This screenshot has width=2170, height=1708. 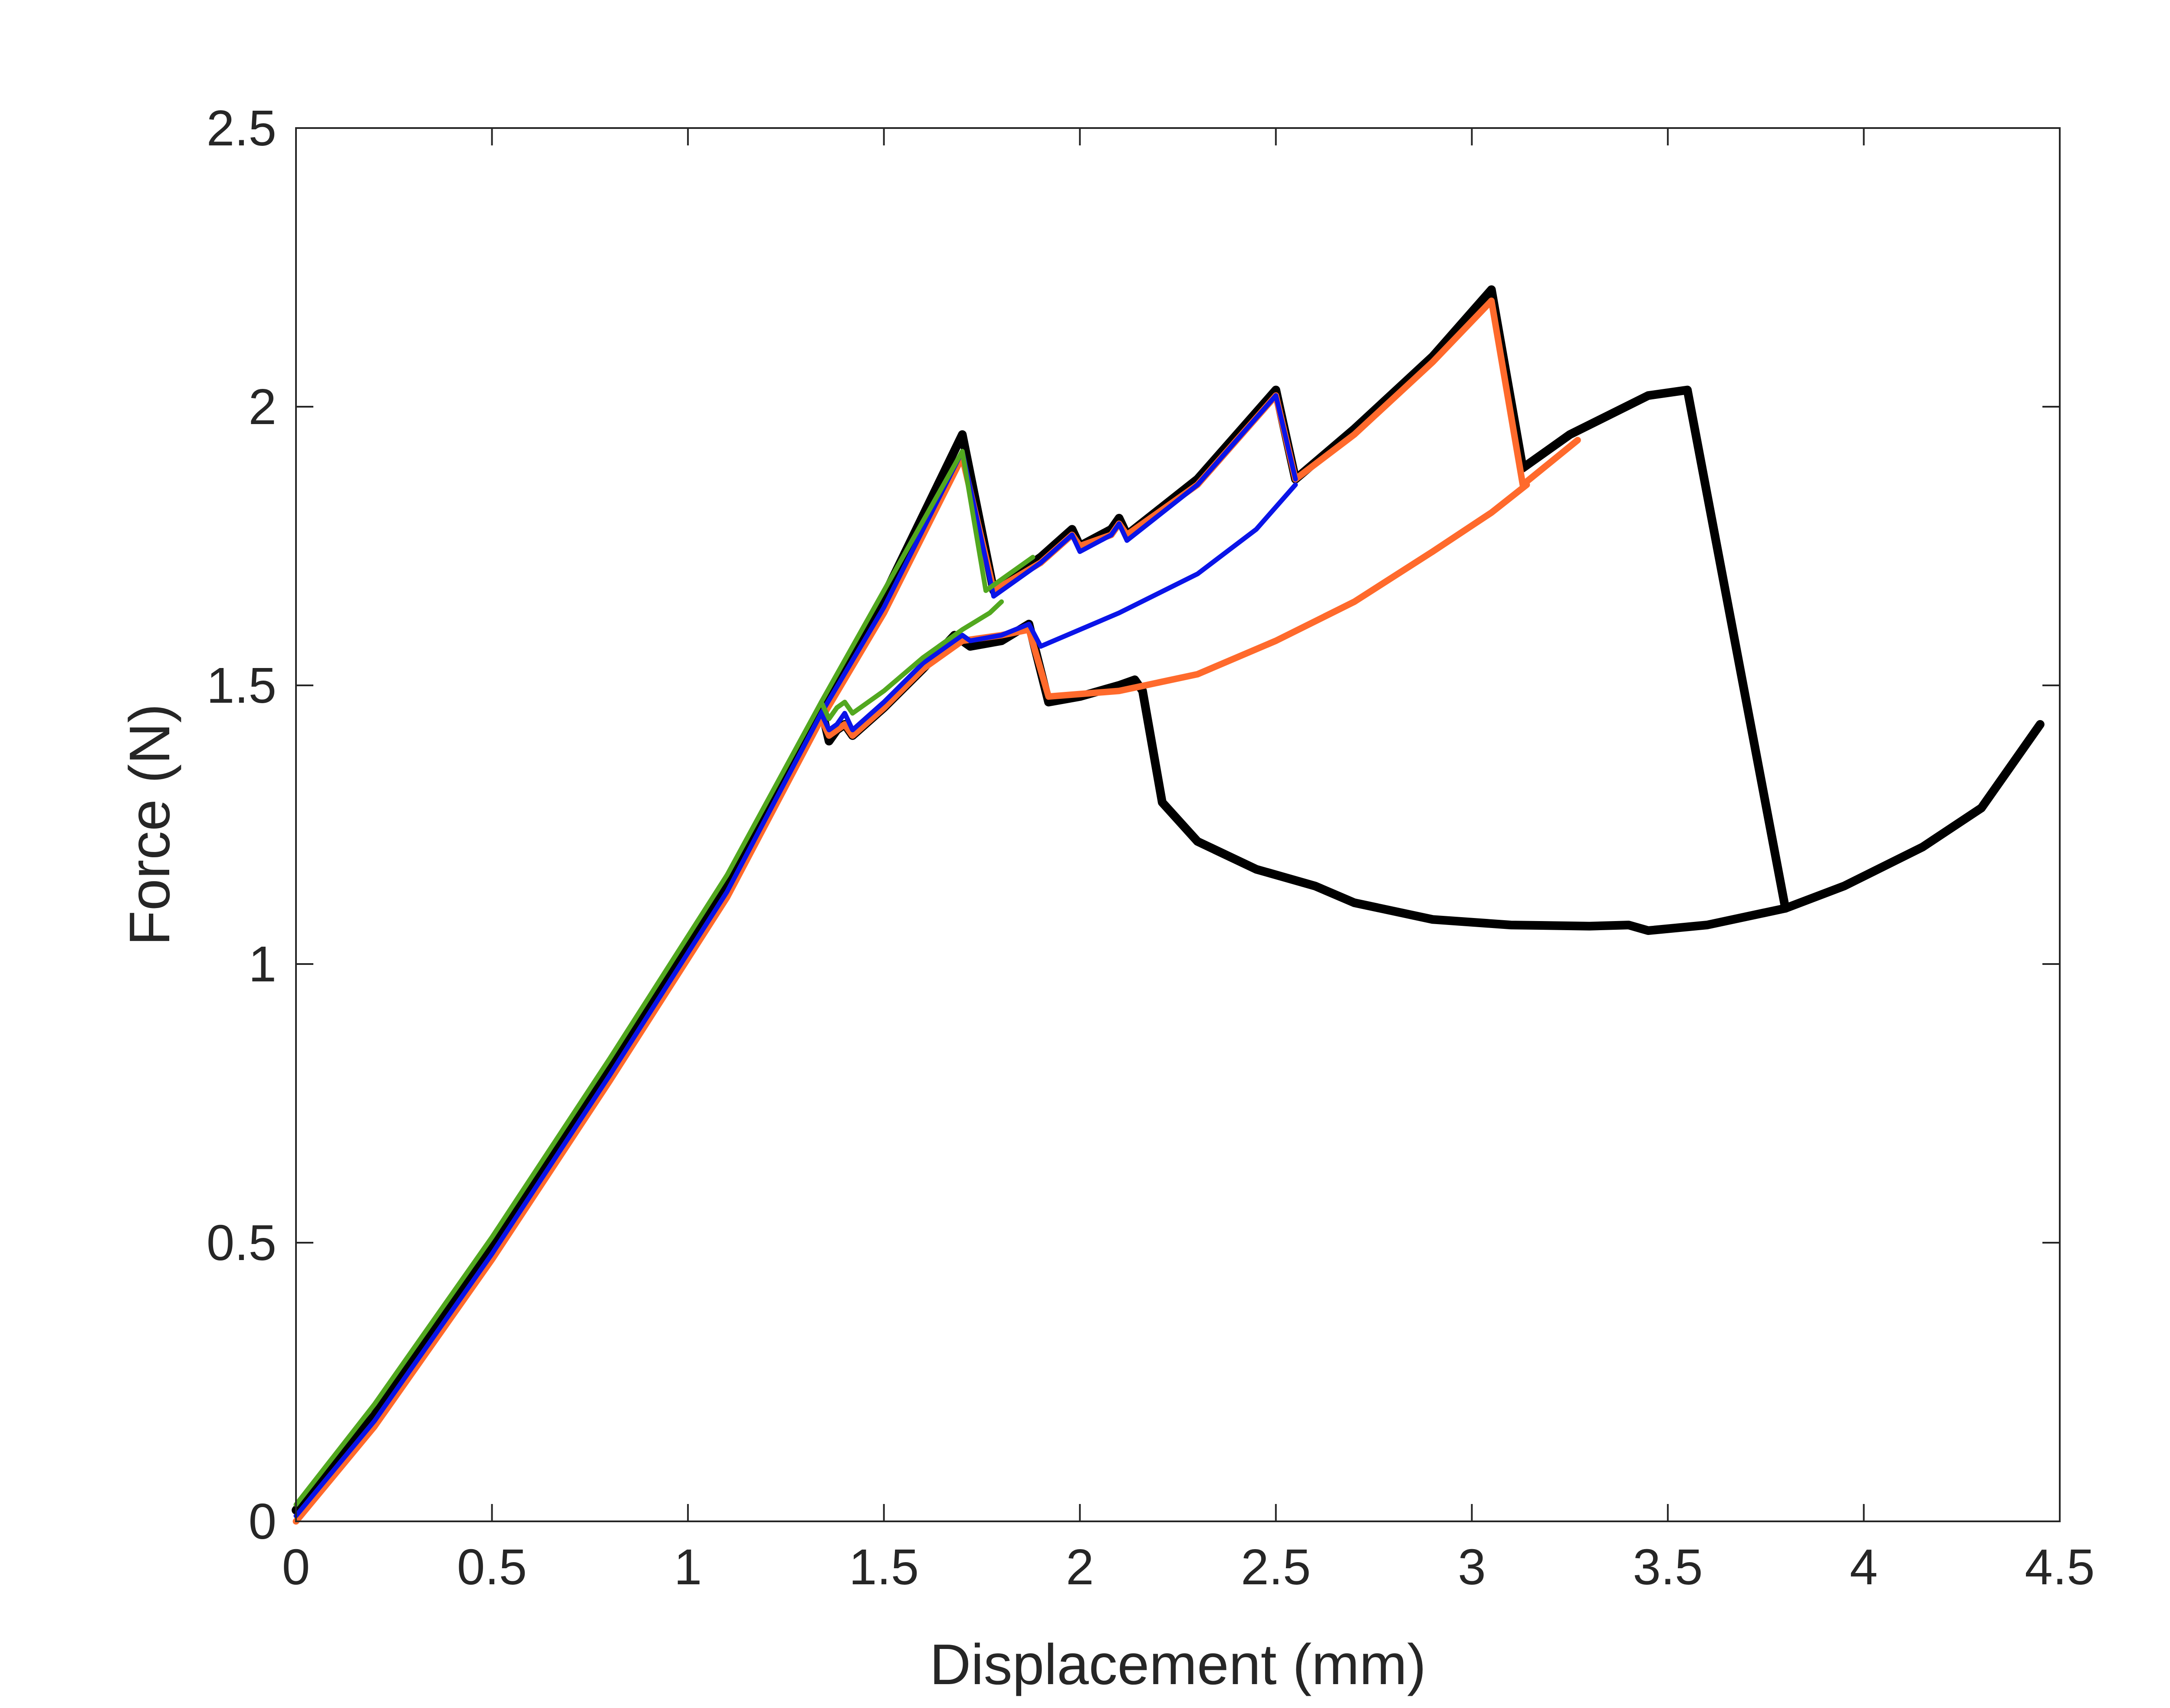 I want to click on series-line-orange-lower, so click(x=1174, y=610).